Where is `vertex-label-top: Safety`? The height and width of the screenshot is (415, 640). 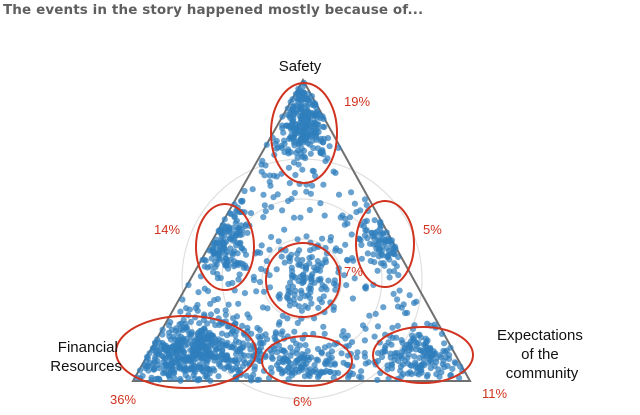
vertex-label-top: Safety is located at coordinates (300, 66).